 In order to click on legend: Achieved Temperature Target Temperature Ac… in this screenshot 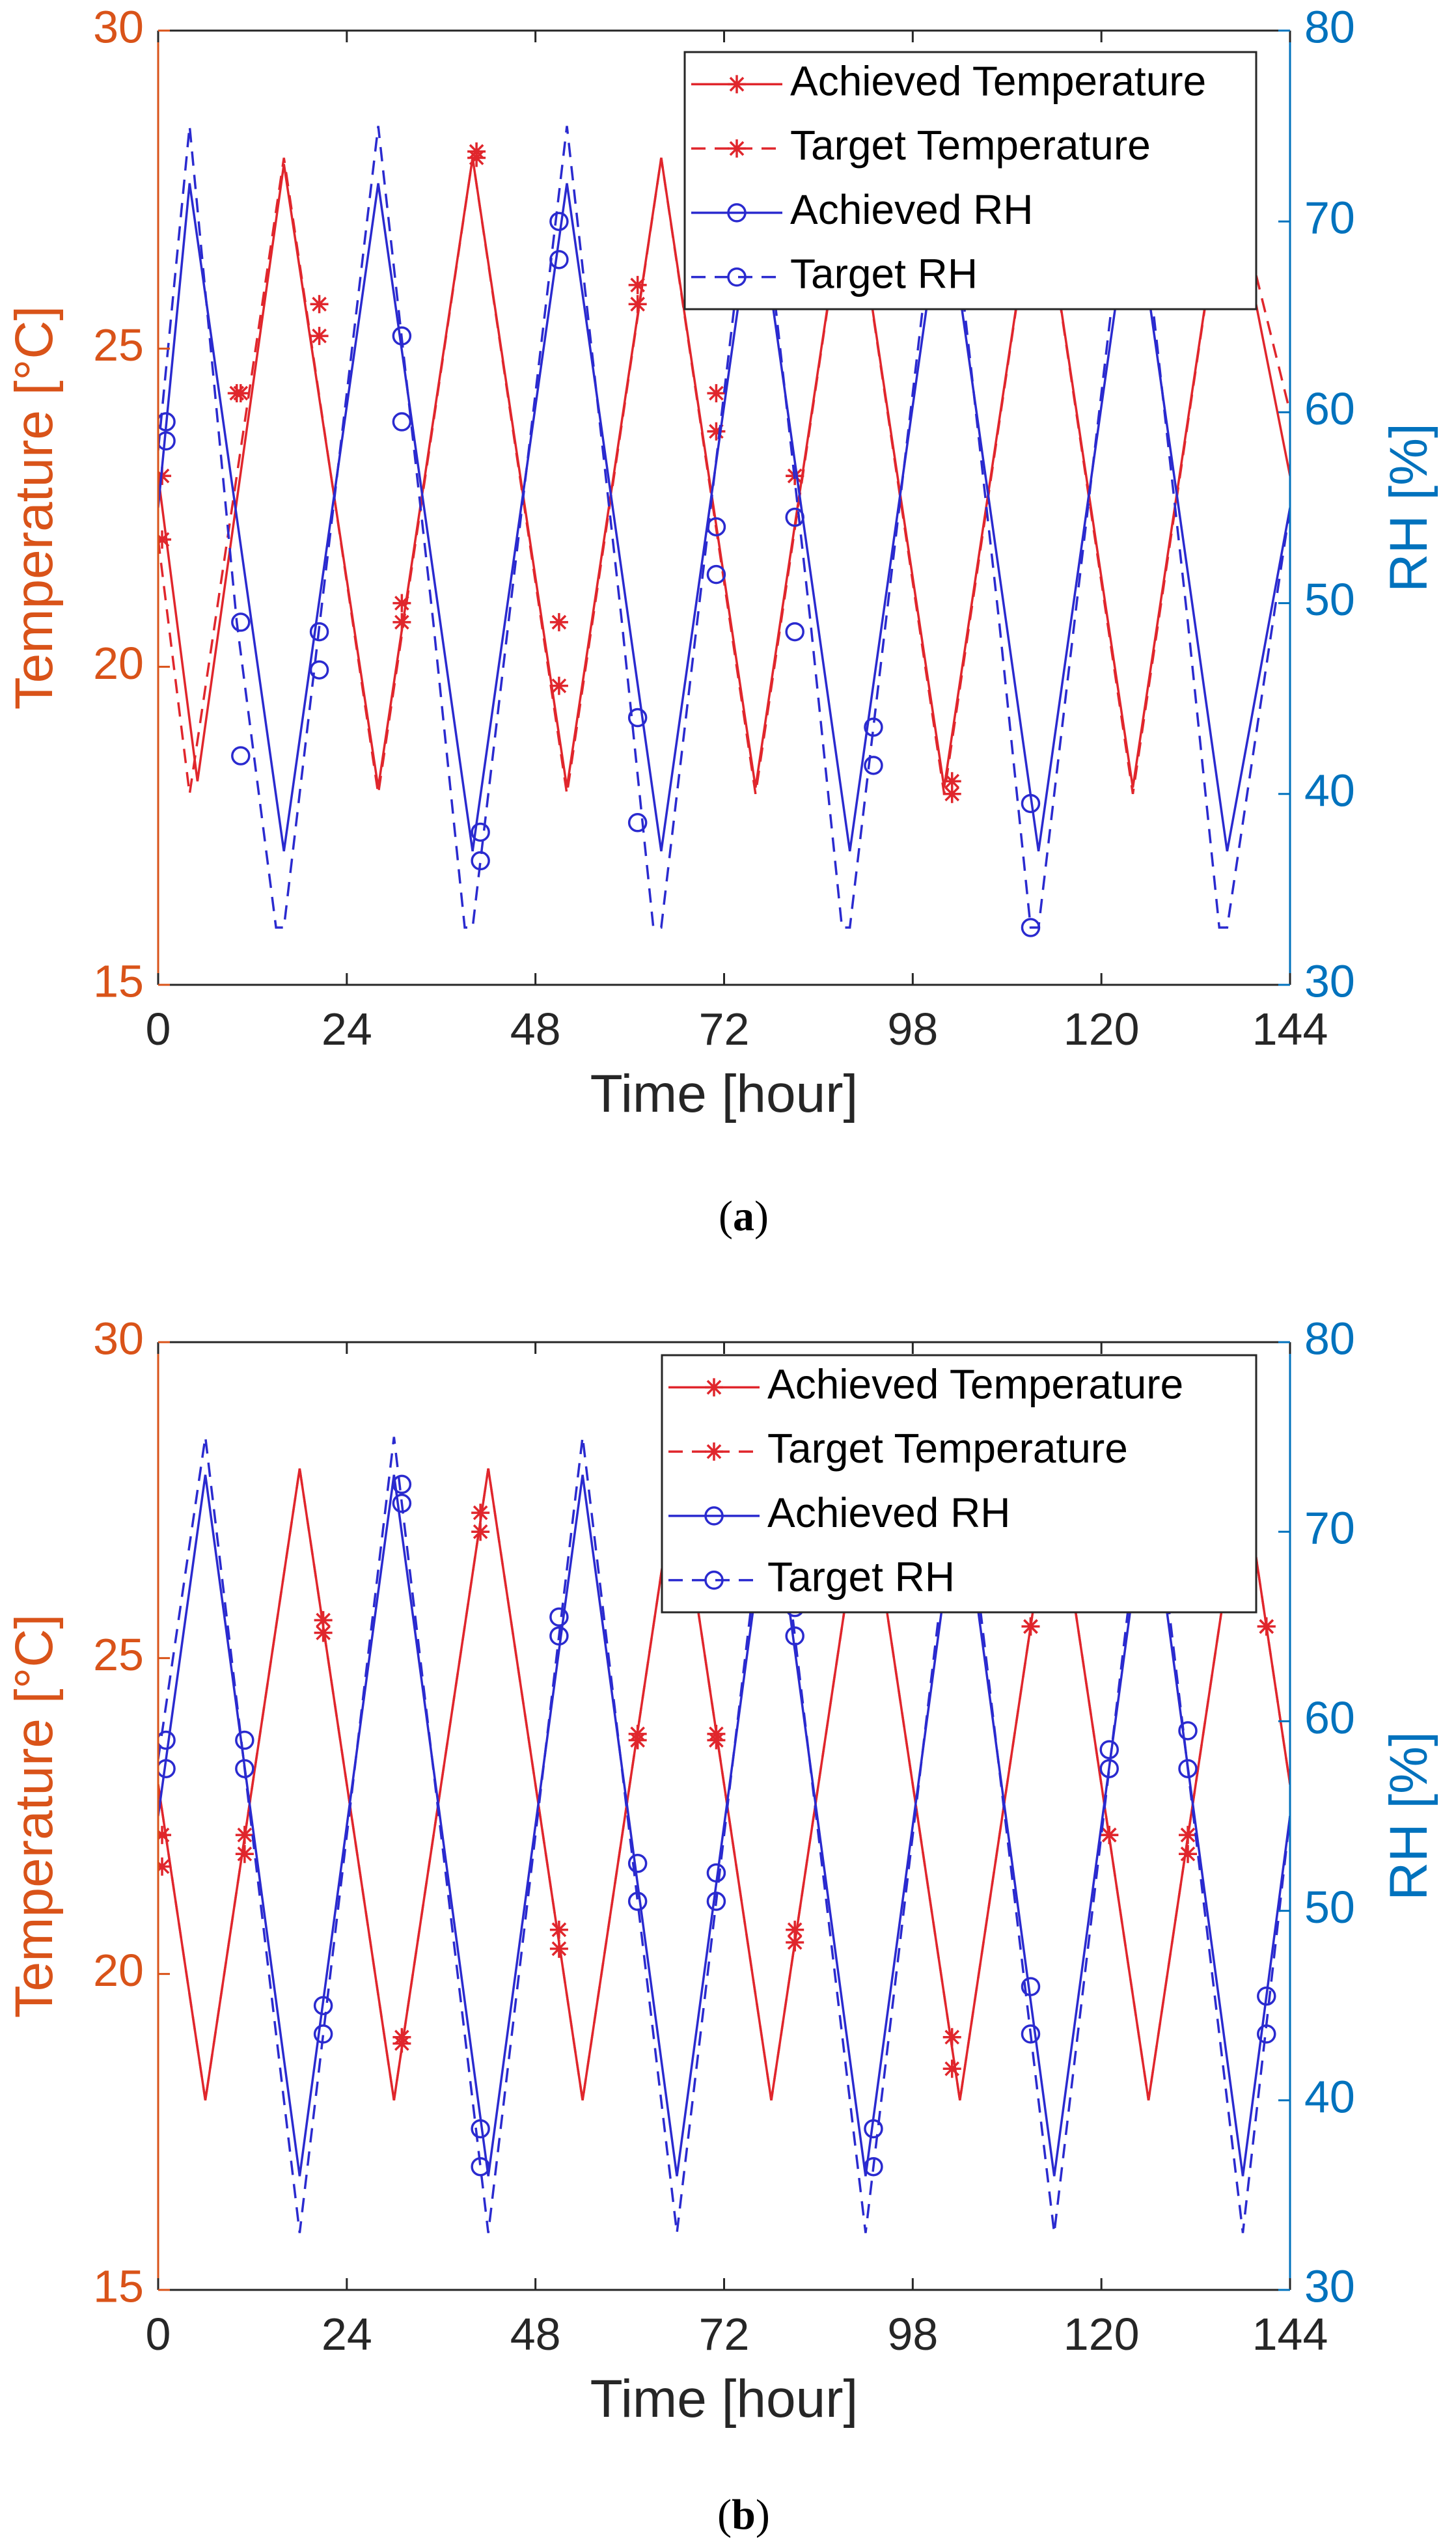, I will do `click(959, 1484)`.